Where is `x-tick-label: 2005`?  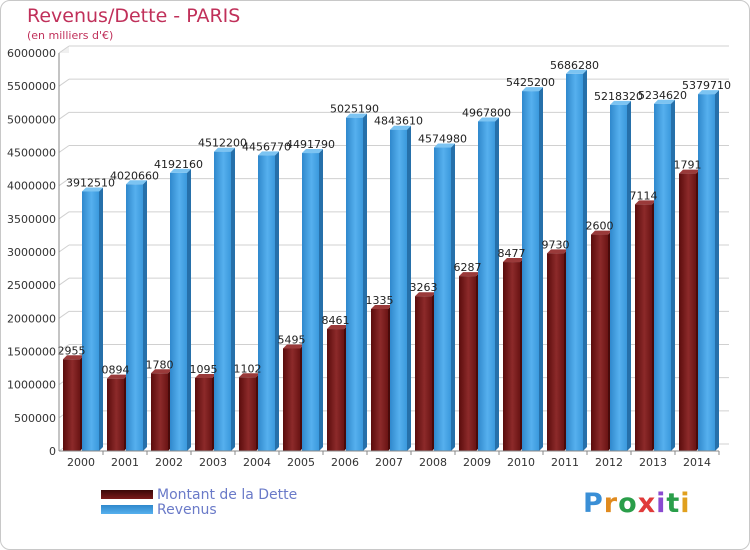
x-tick-label: 2005 is located at coordinates (301, 462).